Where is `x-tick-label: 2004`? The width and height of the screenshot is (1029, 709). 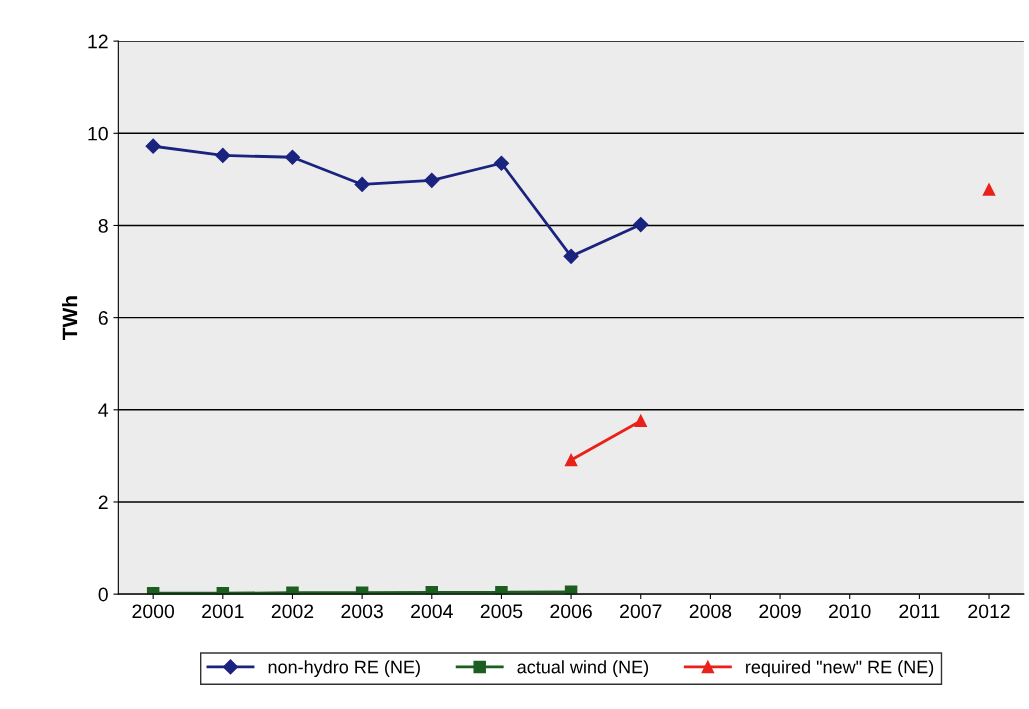 x-tick-label: 2004 is located at coordinates (432, 611).